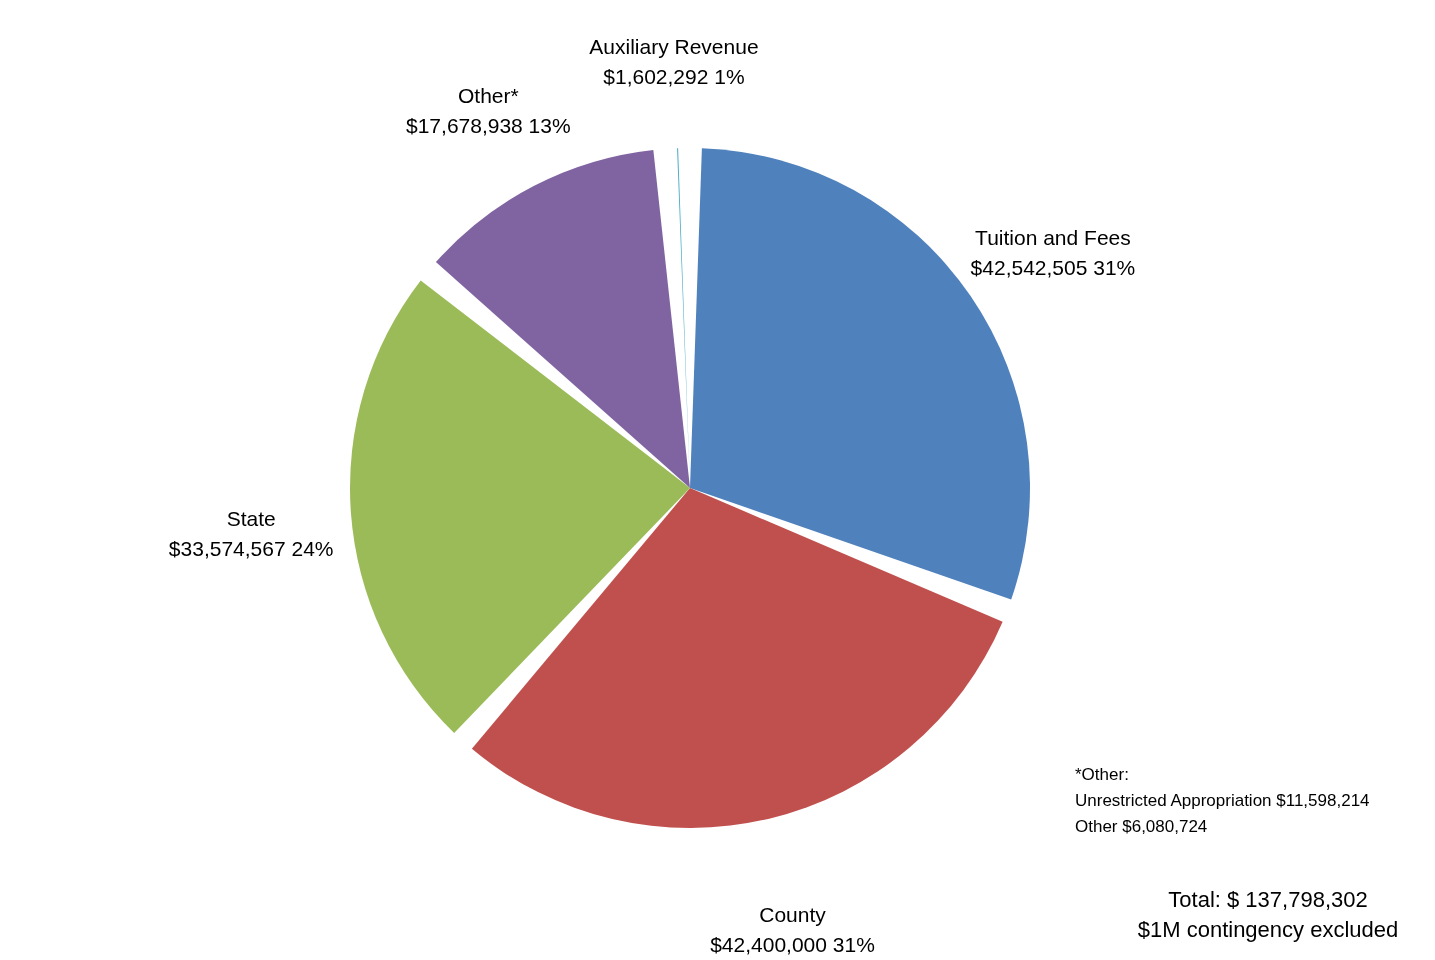  Describe the element at coordinates (674, 77) in the screenshot. I see `data-label: $1,602,292 1%` at that location.